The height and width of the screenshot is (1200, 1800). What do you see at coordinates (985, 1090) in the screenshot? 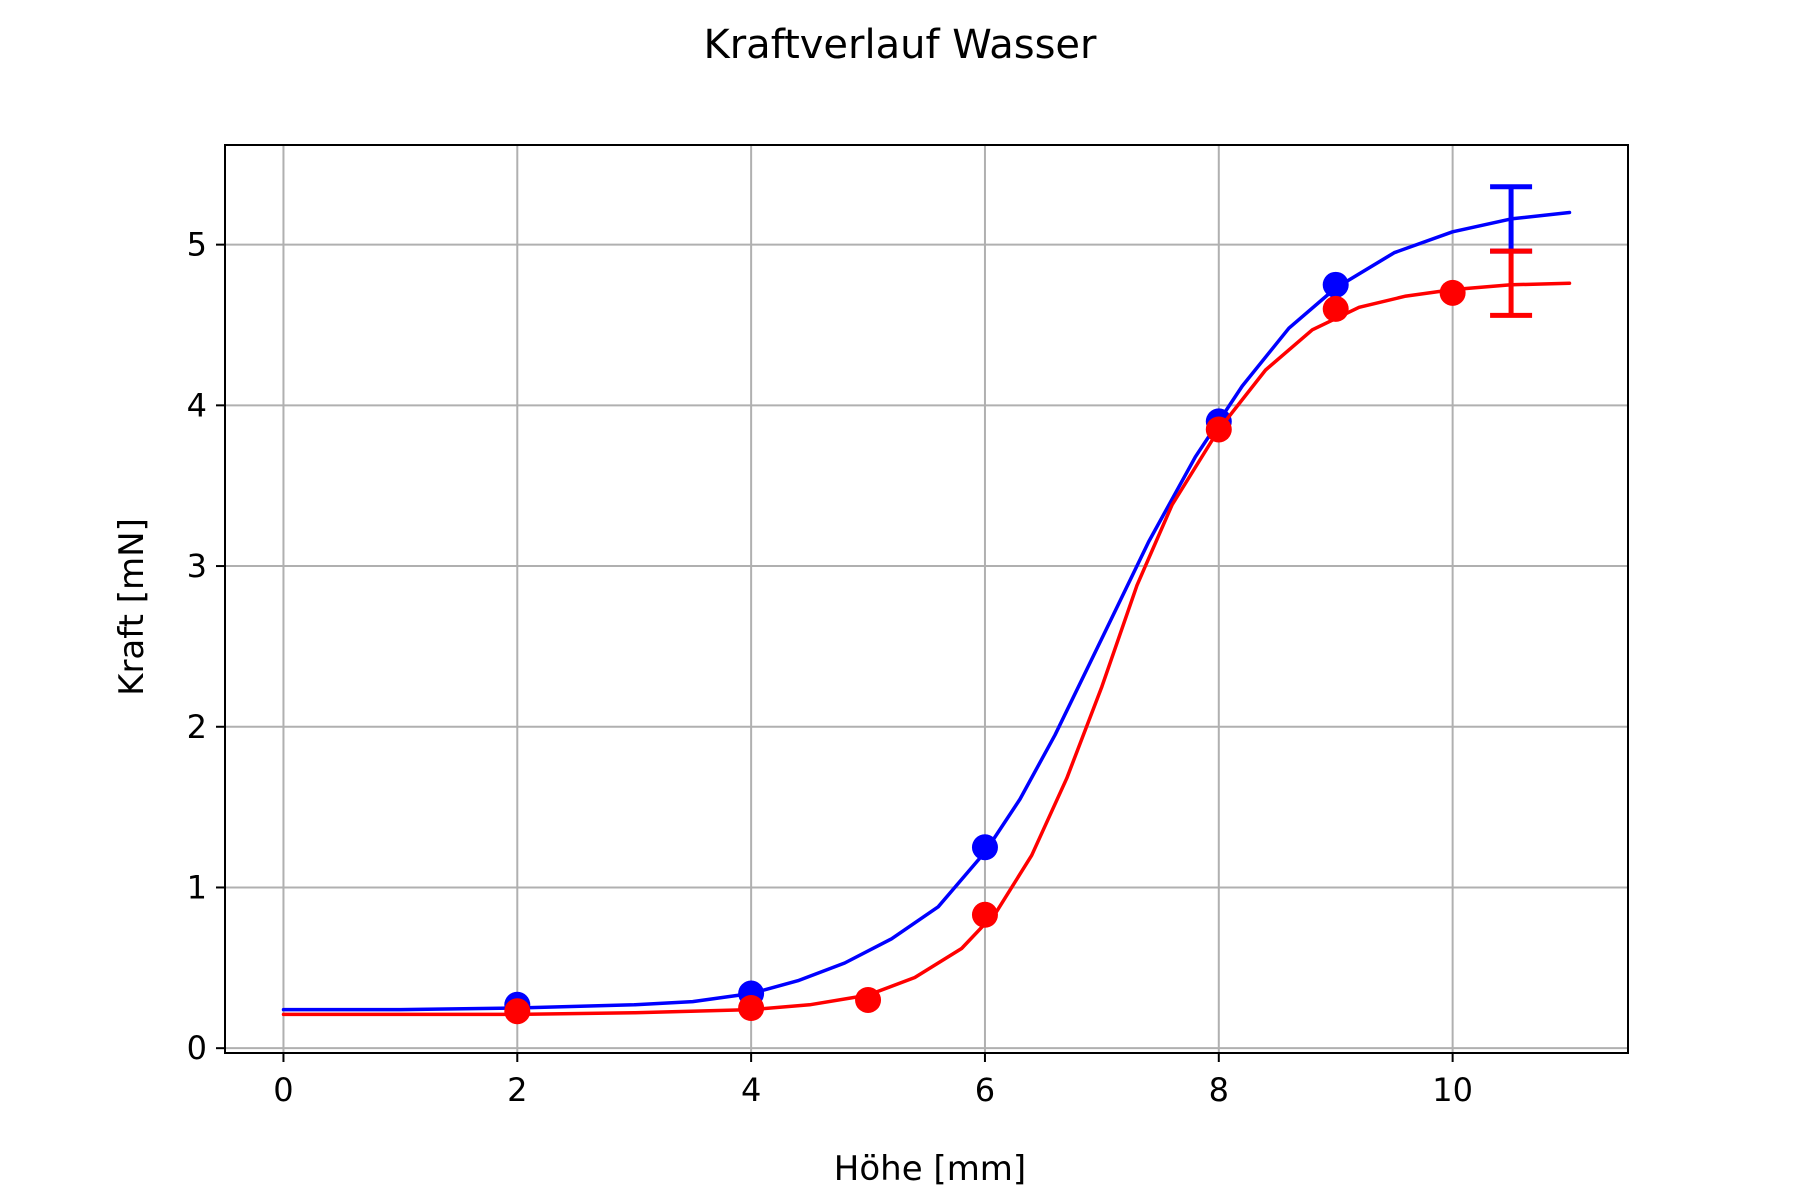
I see `x-tick-label: 6` at bounding box center [985, 1090].